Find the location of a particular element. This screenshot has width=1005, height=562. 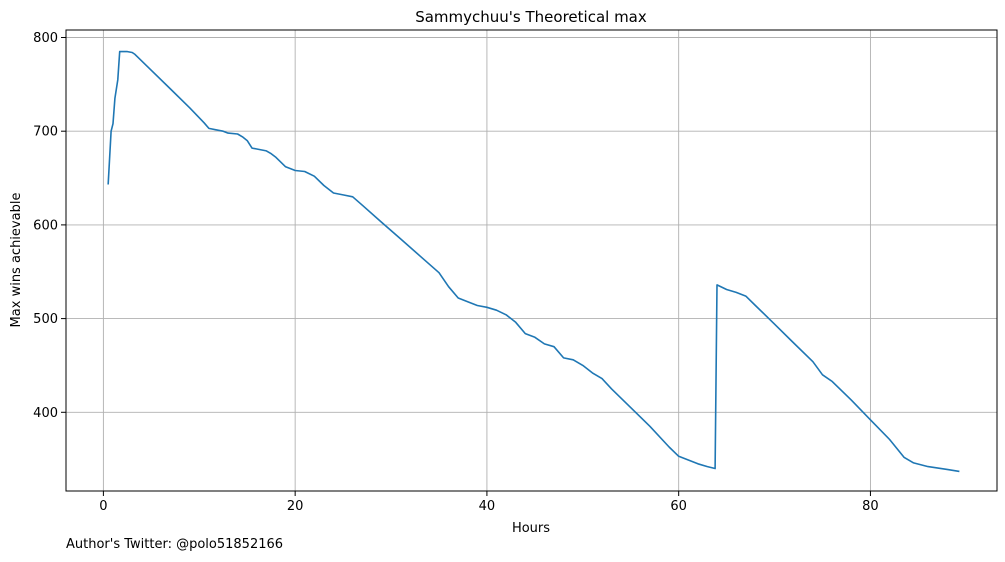

y-tick-label: 400 is located at coordinates (45, 413).